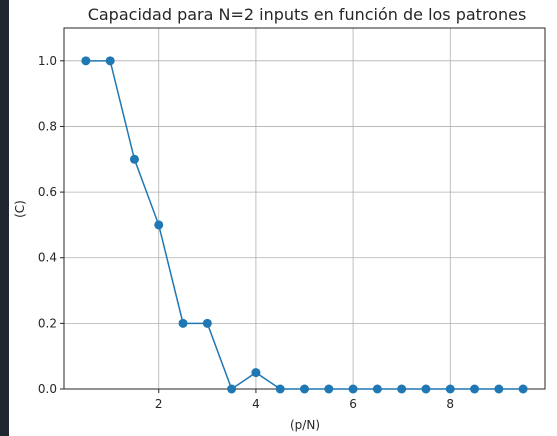 This screenshot has height=436, width=557. Describe the element at coordinates (47, 61) in the screenshot. I see `y-tick-label: 1.0` at that location.